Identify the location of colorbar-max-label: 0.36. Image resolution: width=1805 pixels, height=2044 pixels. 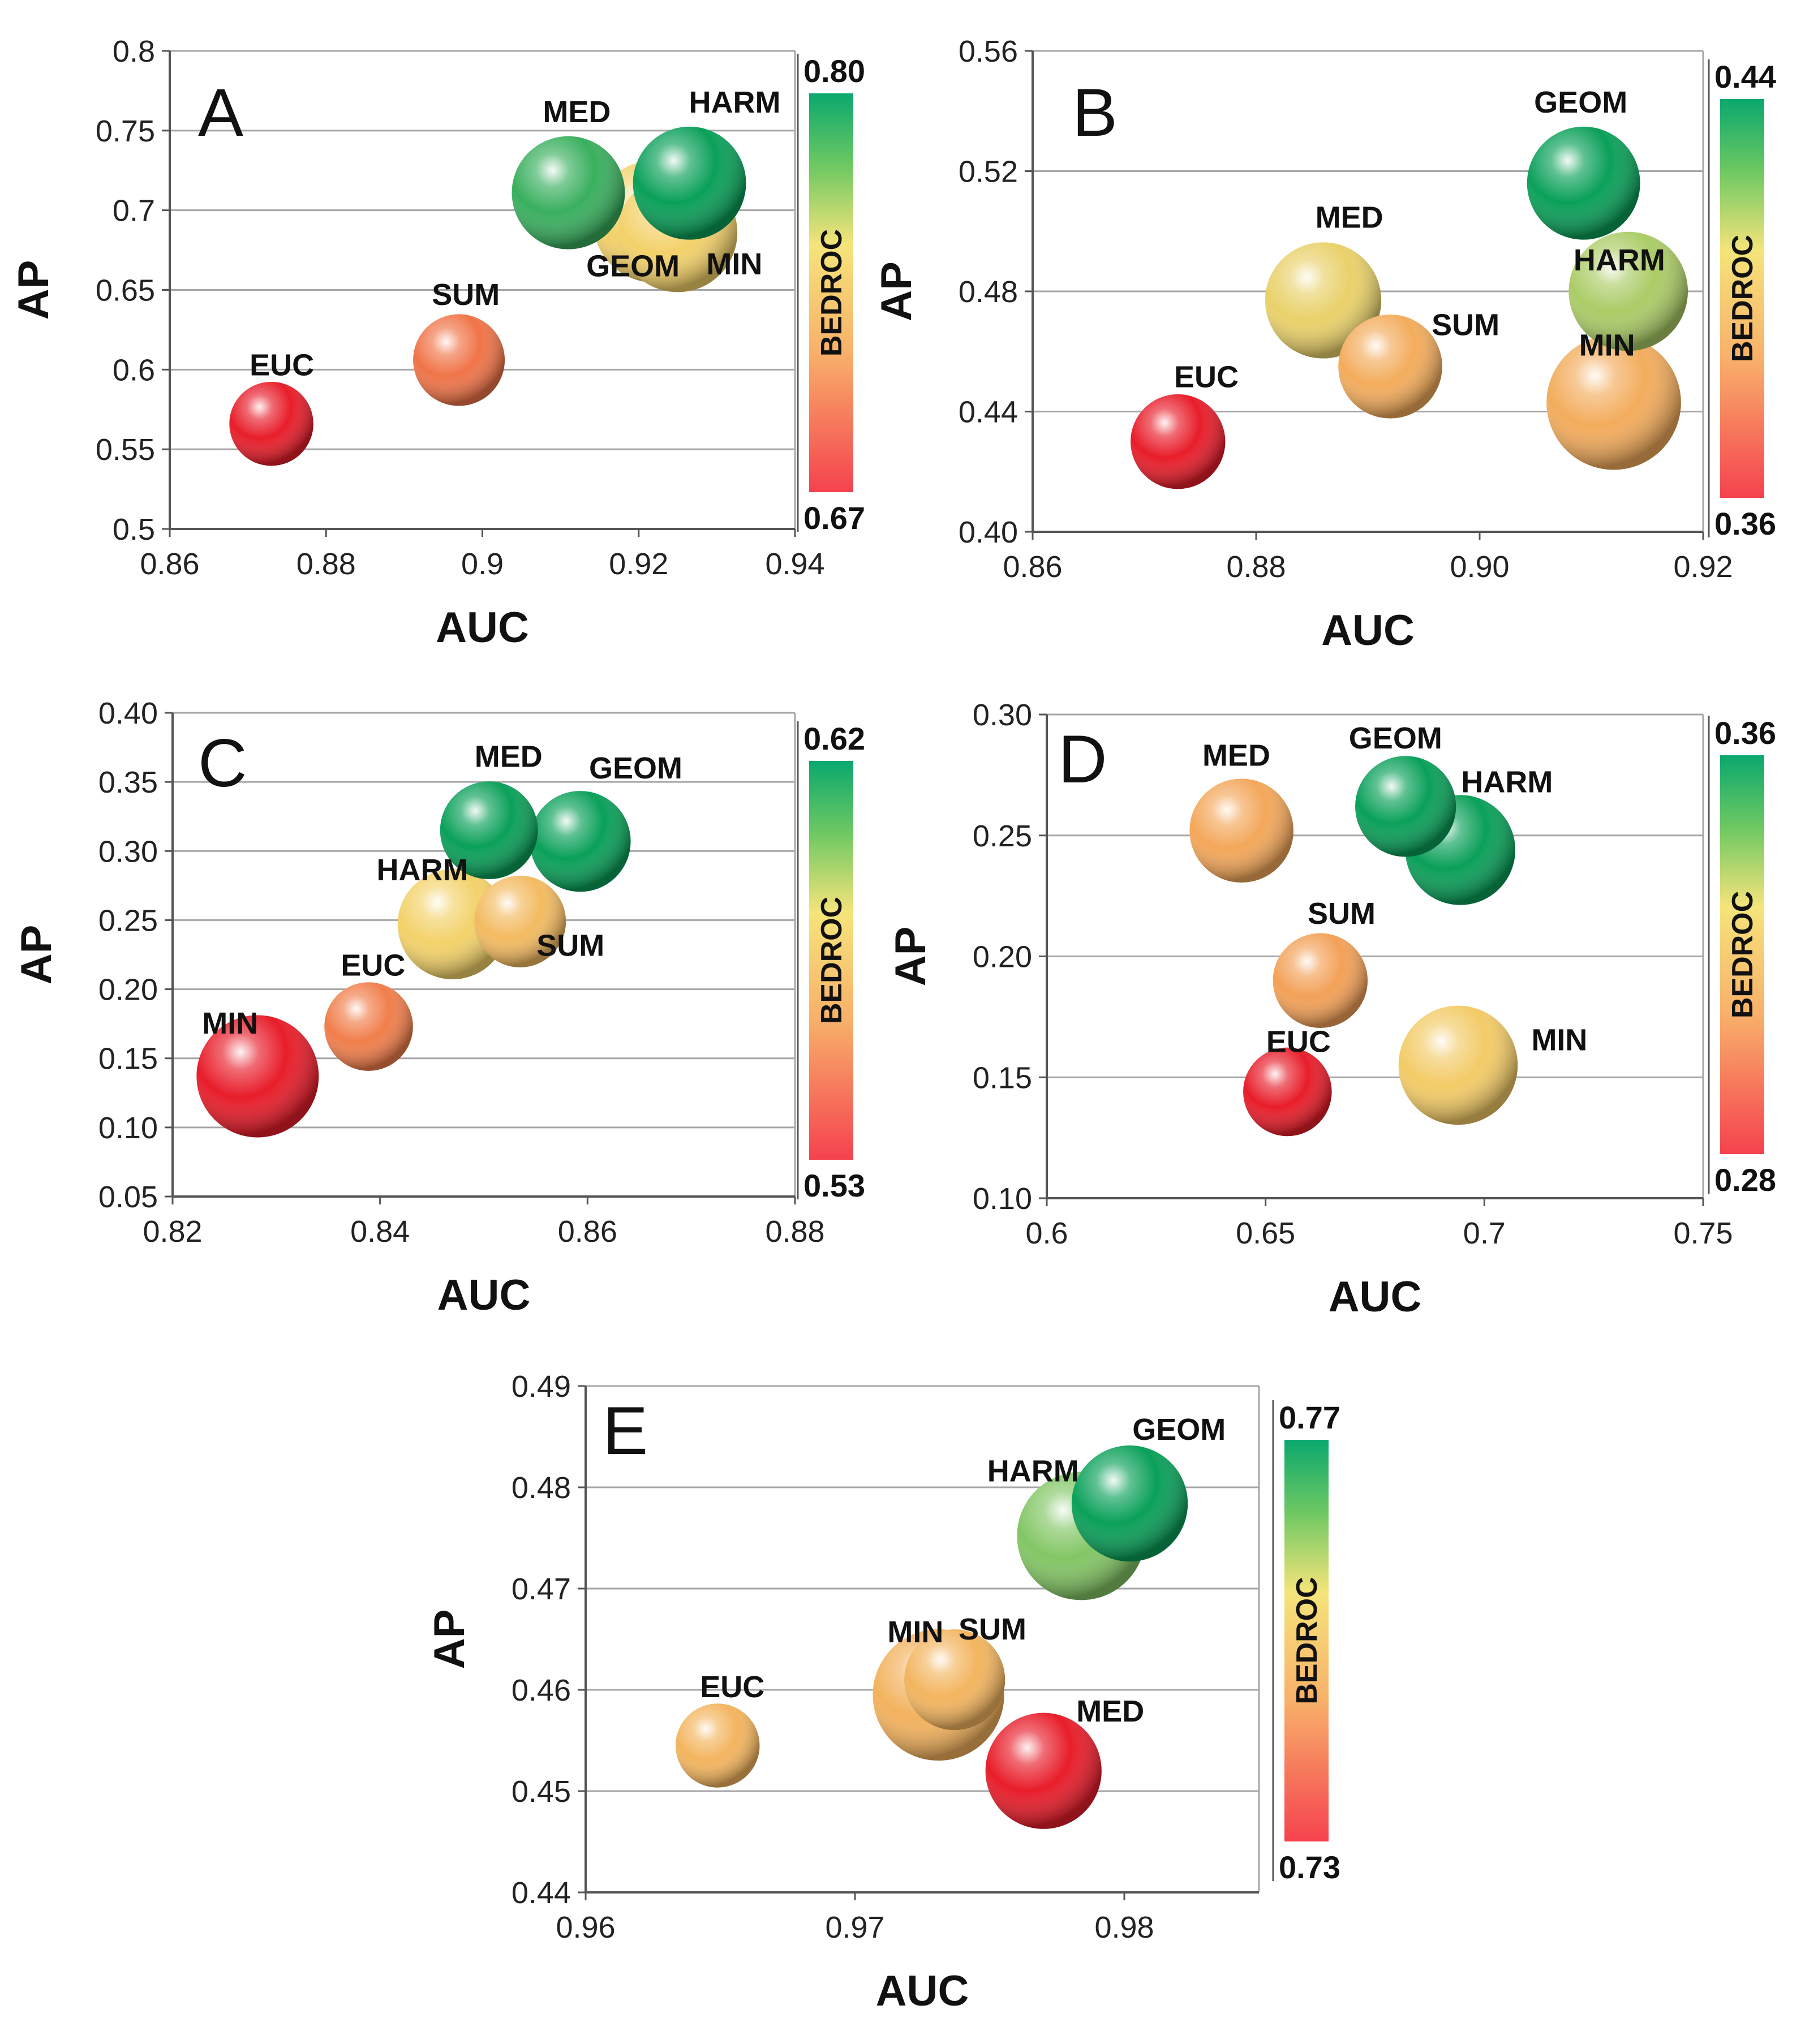
(1745, 733).